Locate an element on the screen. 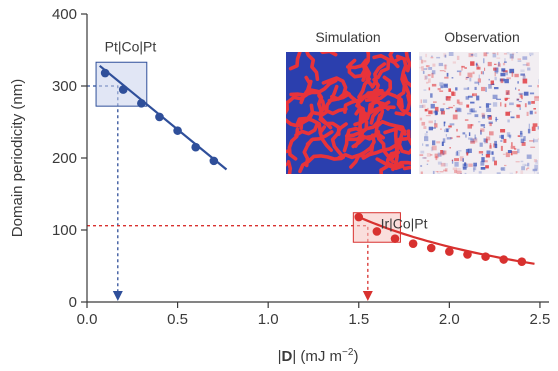 This screenshot has height=371, width=558. y-tick-label-0: 0 is located at coordinates (73, 302).